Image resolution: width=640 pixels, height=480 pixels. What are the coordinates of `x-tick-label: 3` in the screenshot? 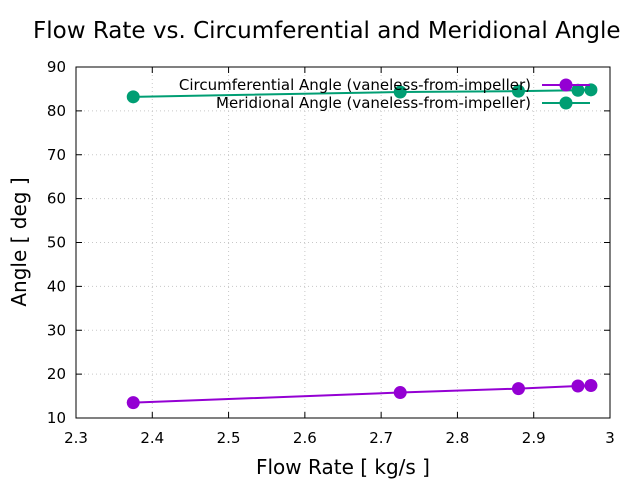 It's located at (610, 438).